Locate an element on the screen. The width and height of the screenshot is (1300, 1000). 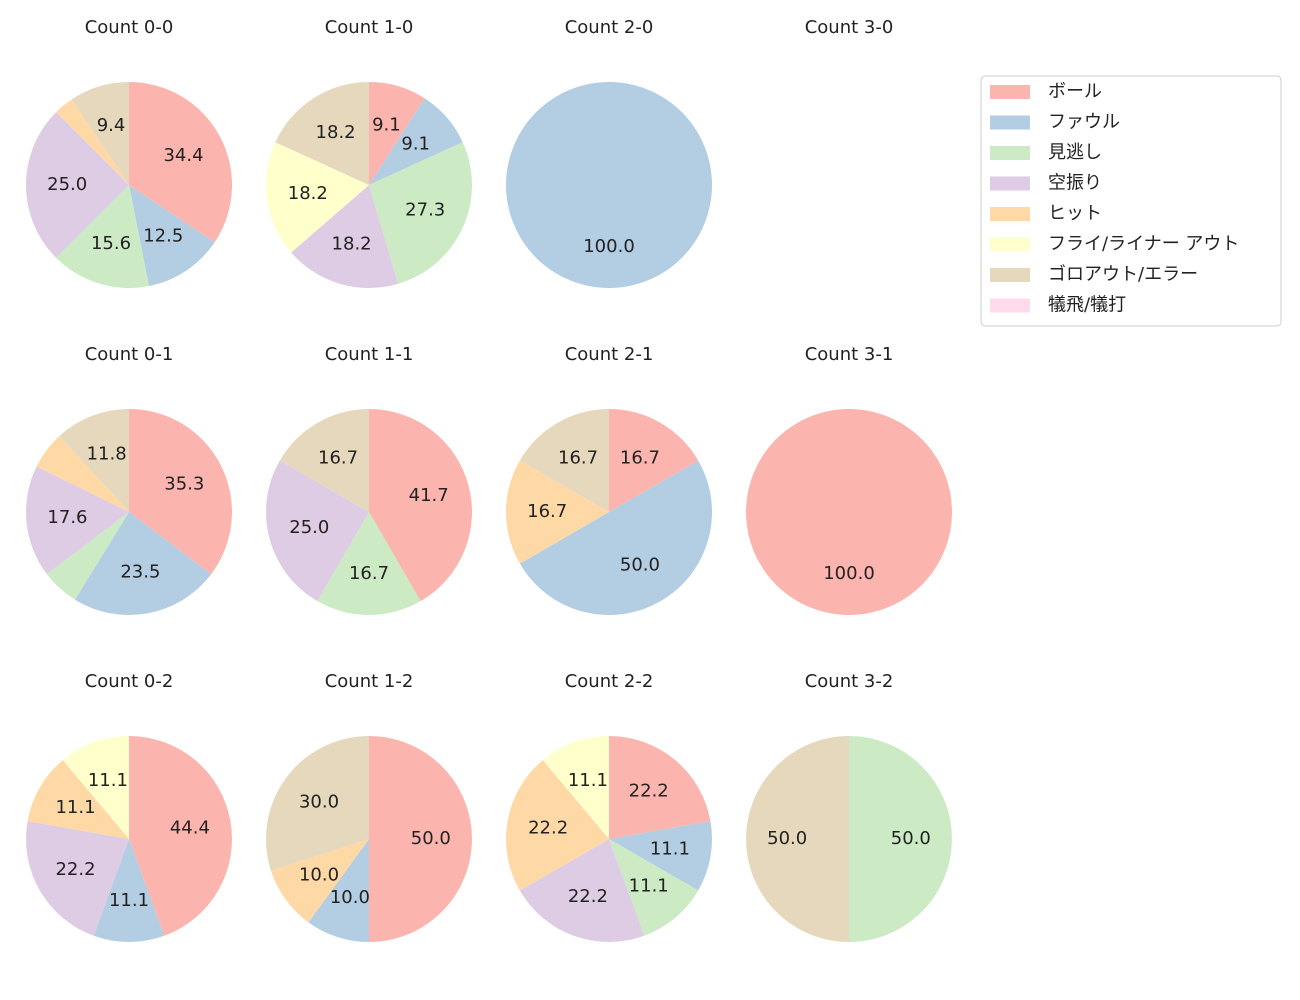
slice-label: 23.5 is located at coordinates (140, 572).